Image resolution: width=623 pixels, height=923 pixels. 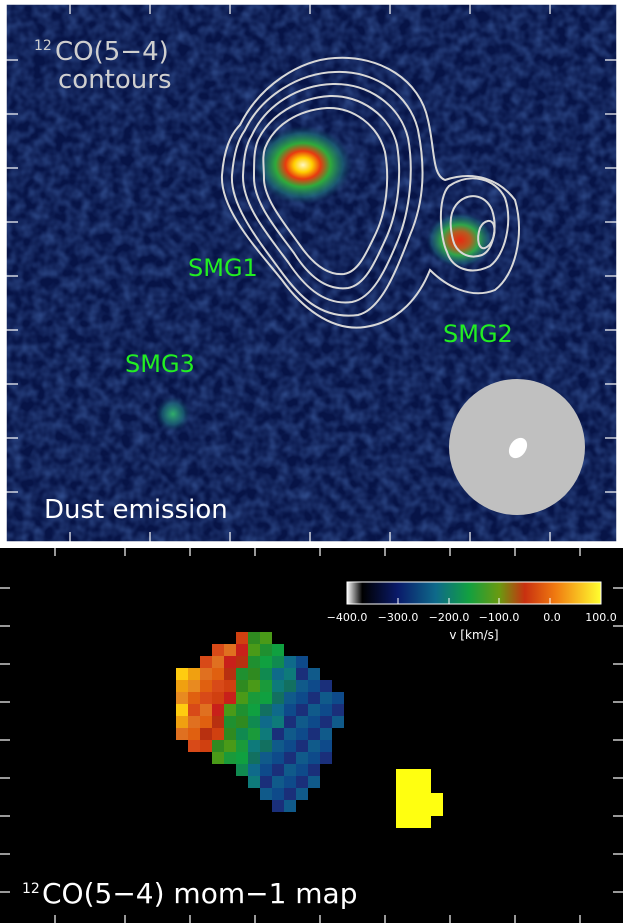 I want to click on colorbar, so click(x=474, y=593).